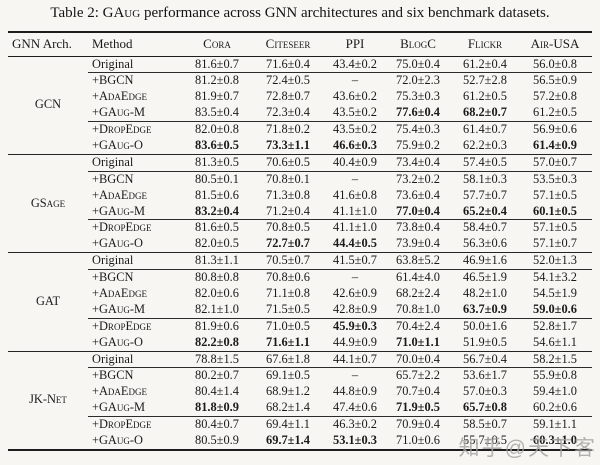 The height and width of the screenshot is (465, 600). Describe the element at coordinates (418, 114) in the screenshot. I see `value-cell: 77.6±0.4` at that location.